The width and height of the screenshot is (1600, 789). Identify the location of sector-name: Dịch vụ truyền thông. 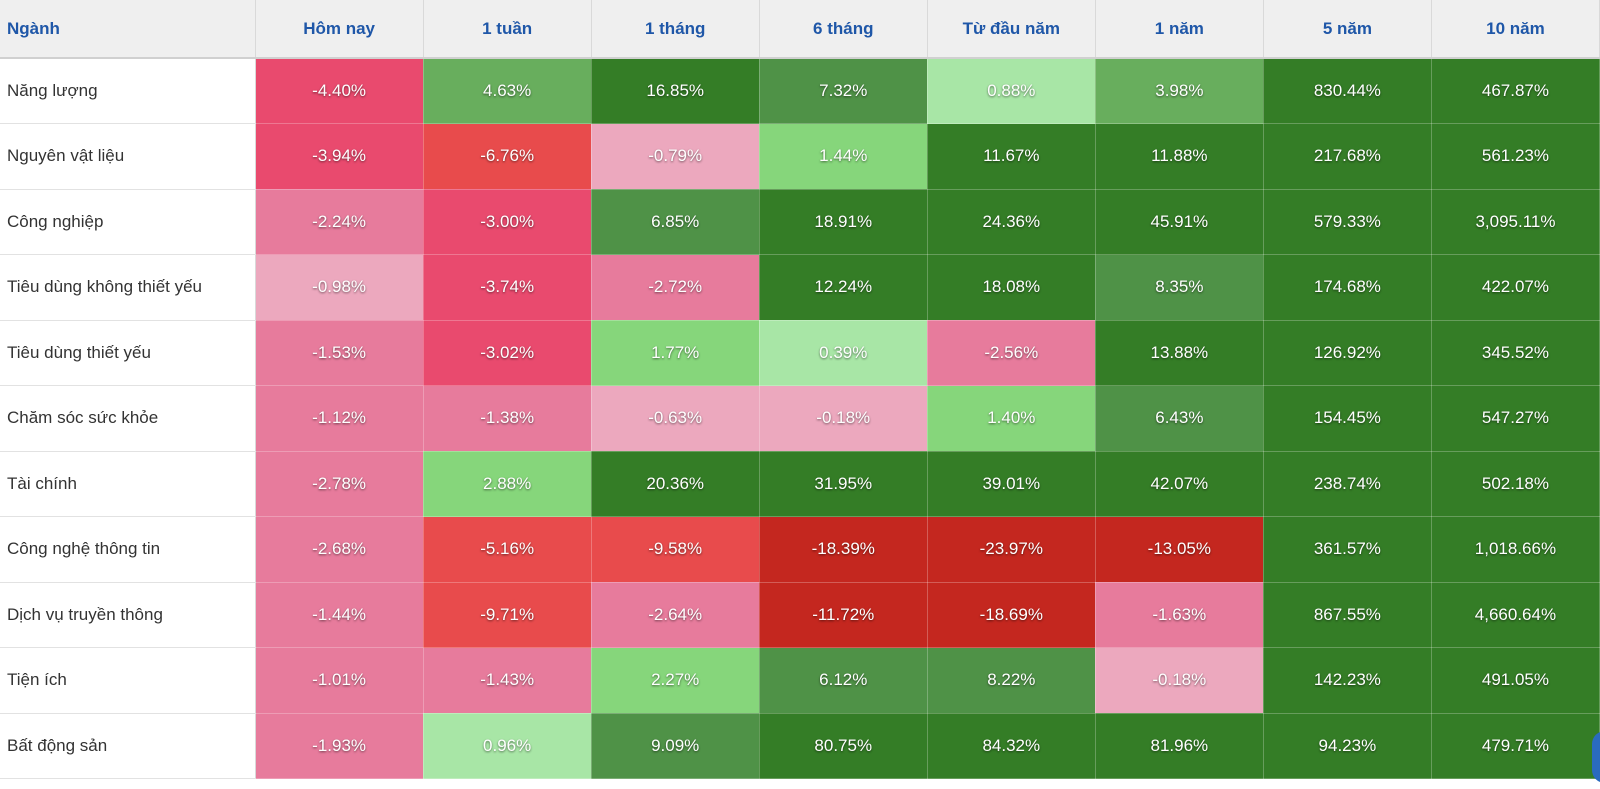
(128, 615).